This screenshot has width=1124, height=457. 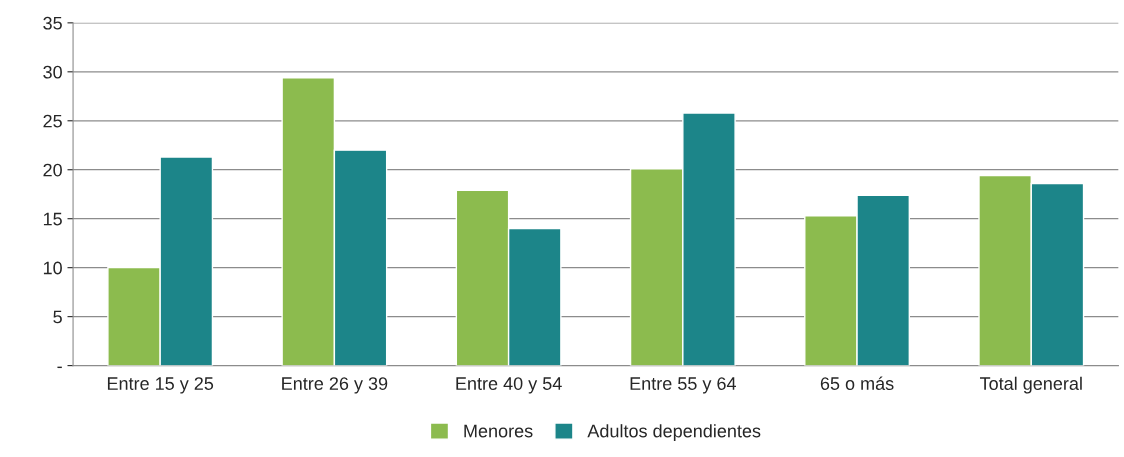 What do you see at coordinates (683, 385) in the screenshot?
I see `x-tick-label: Entre 55 y 64` at bounding box center [683, 385].